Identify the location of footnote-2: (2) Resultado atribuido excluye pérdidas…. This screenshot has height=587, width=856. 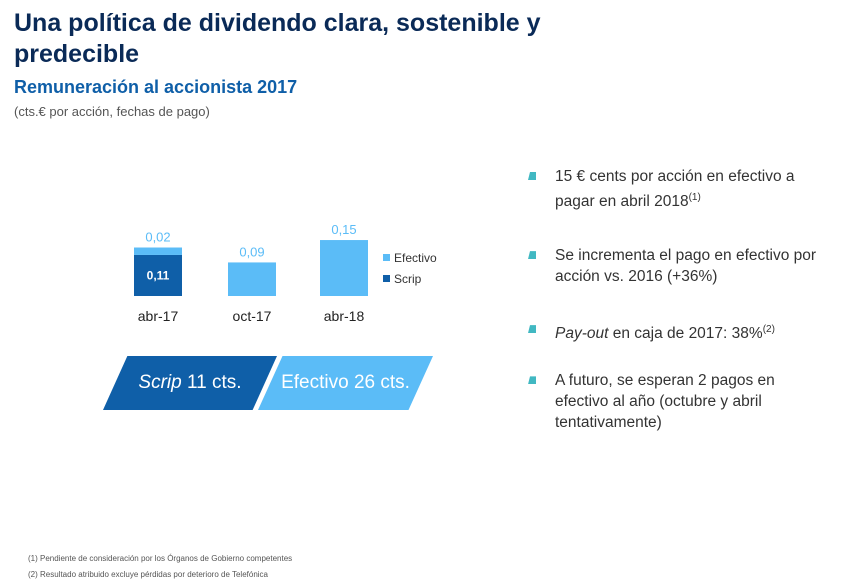
(148, 574).